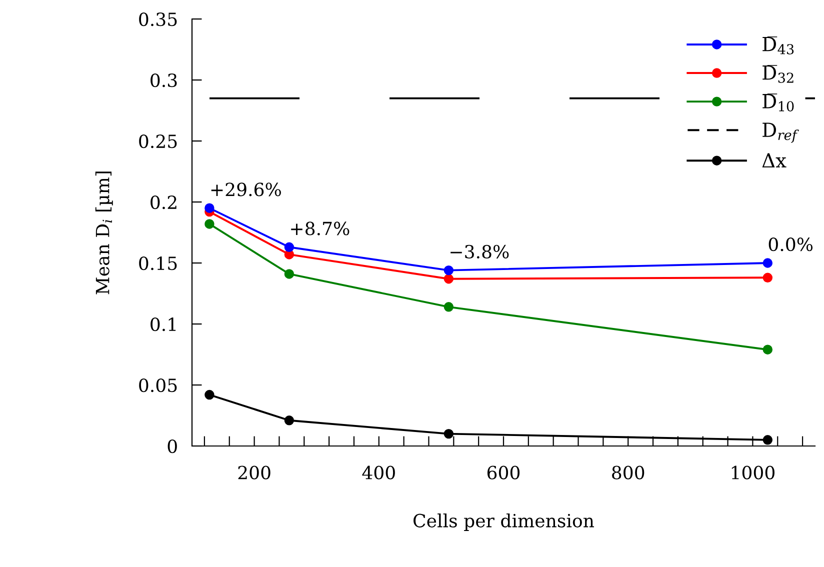 This screenshot has width=824, height=567. What do you see at coordinates (778, 103) in the screenshot?
I see `legend-label: D̅$_{10}$` at bounding box center [778, 103].